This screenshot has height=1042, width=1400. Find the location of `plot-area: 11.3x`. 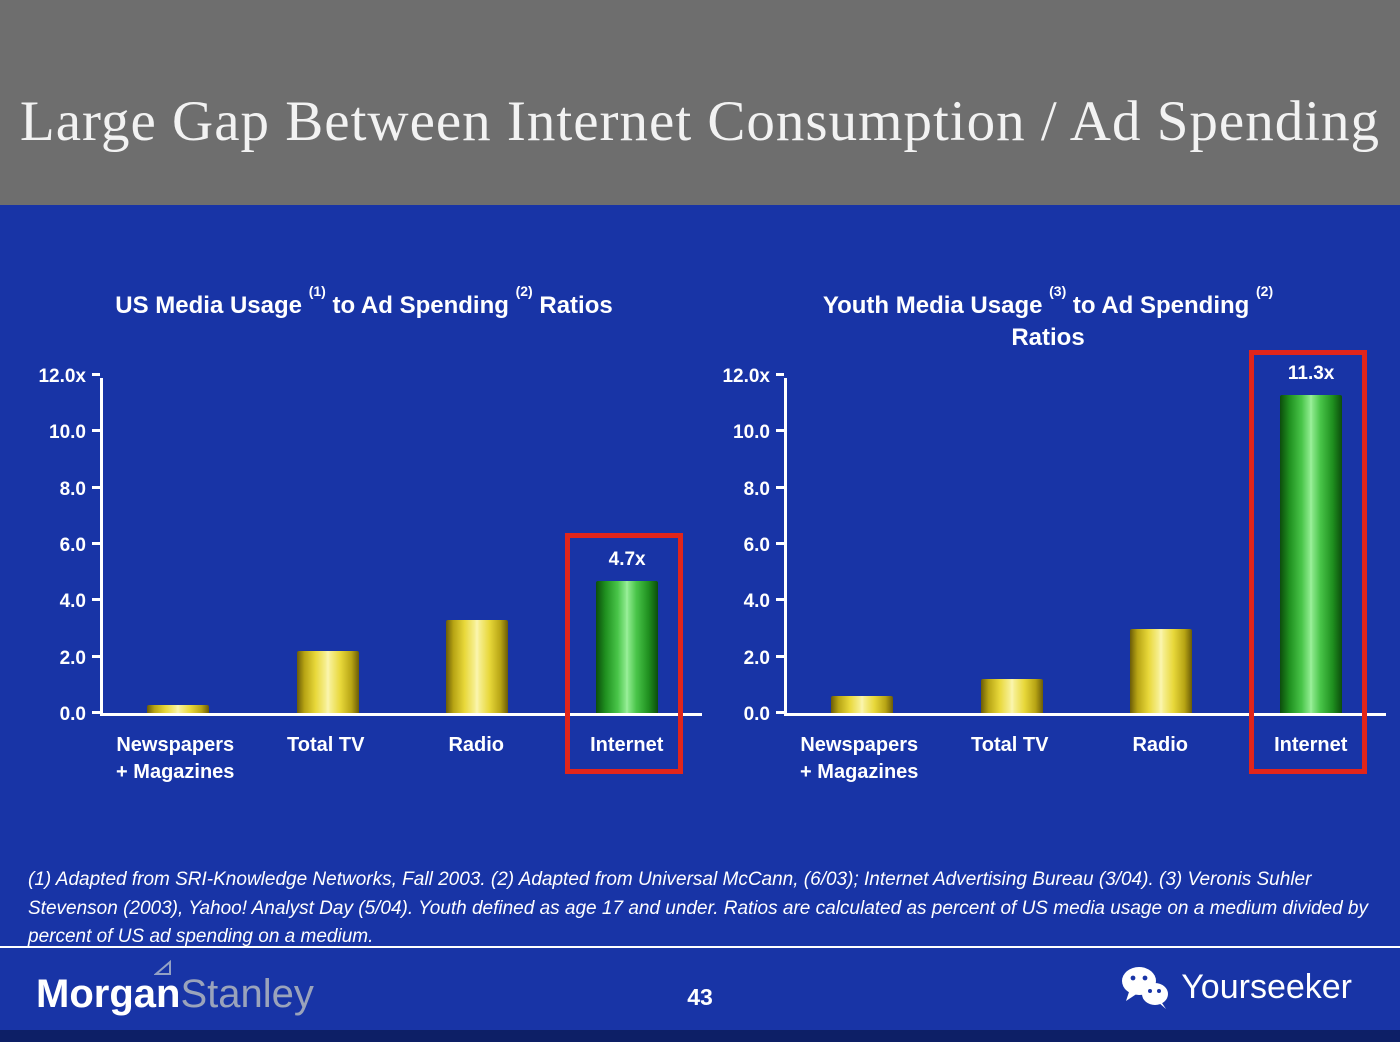

plot-area: 11.3x is located at coordinates (1081, 539).